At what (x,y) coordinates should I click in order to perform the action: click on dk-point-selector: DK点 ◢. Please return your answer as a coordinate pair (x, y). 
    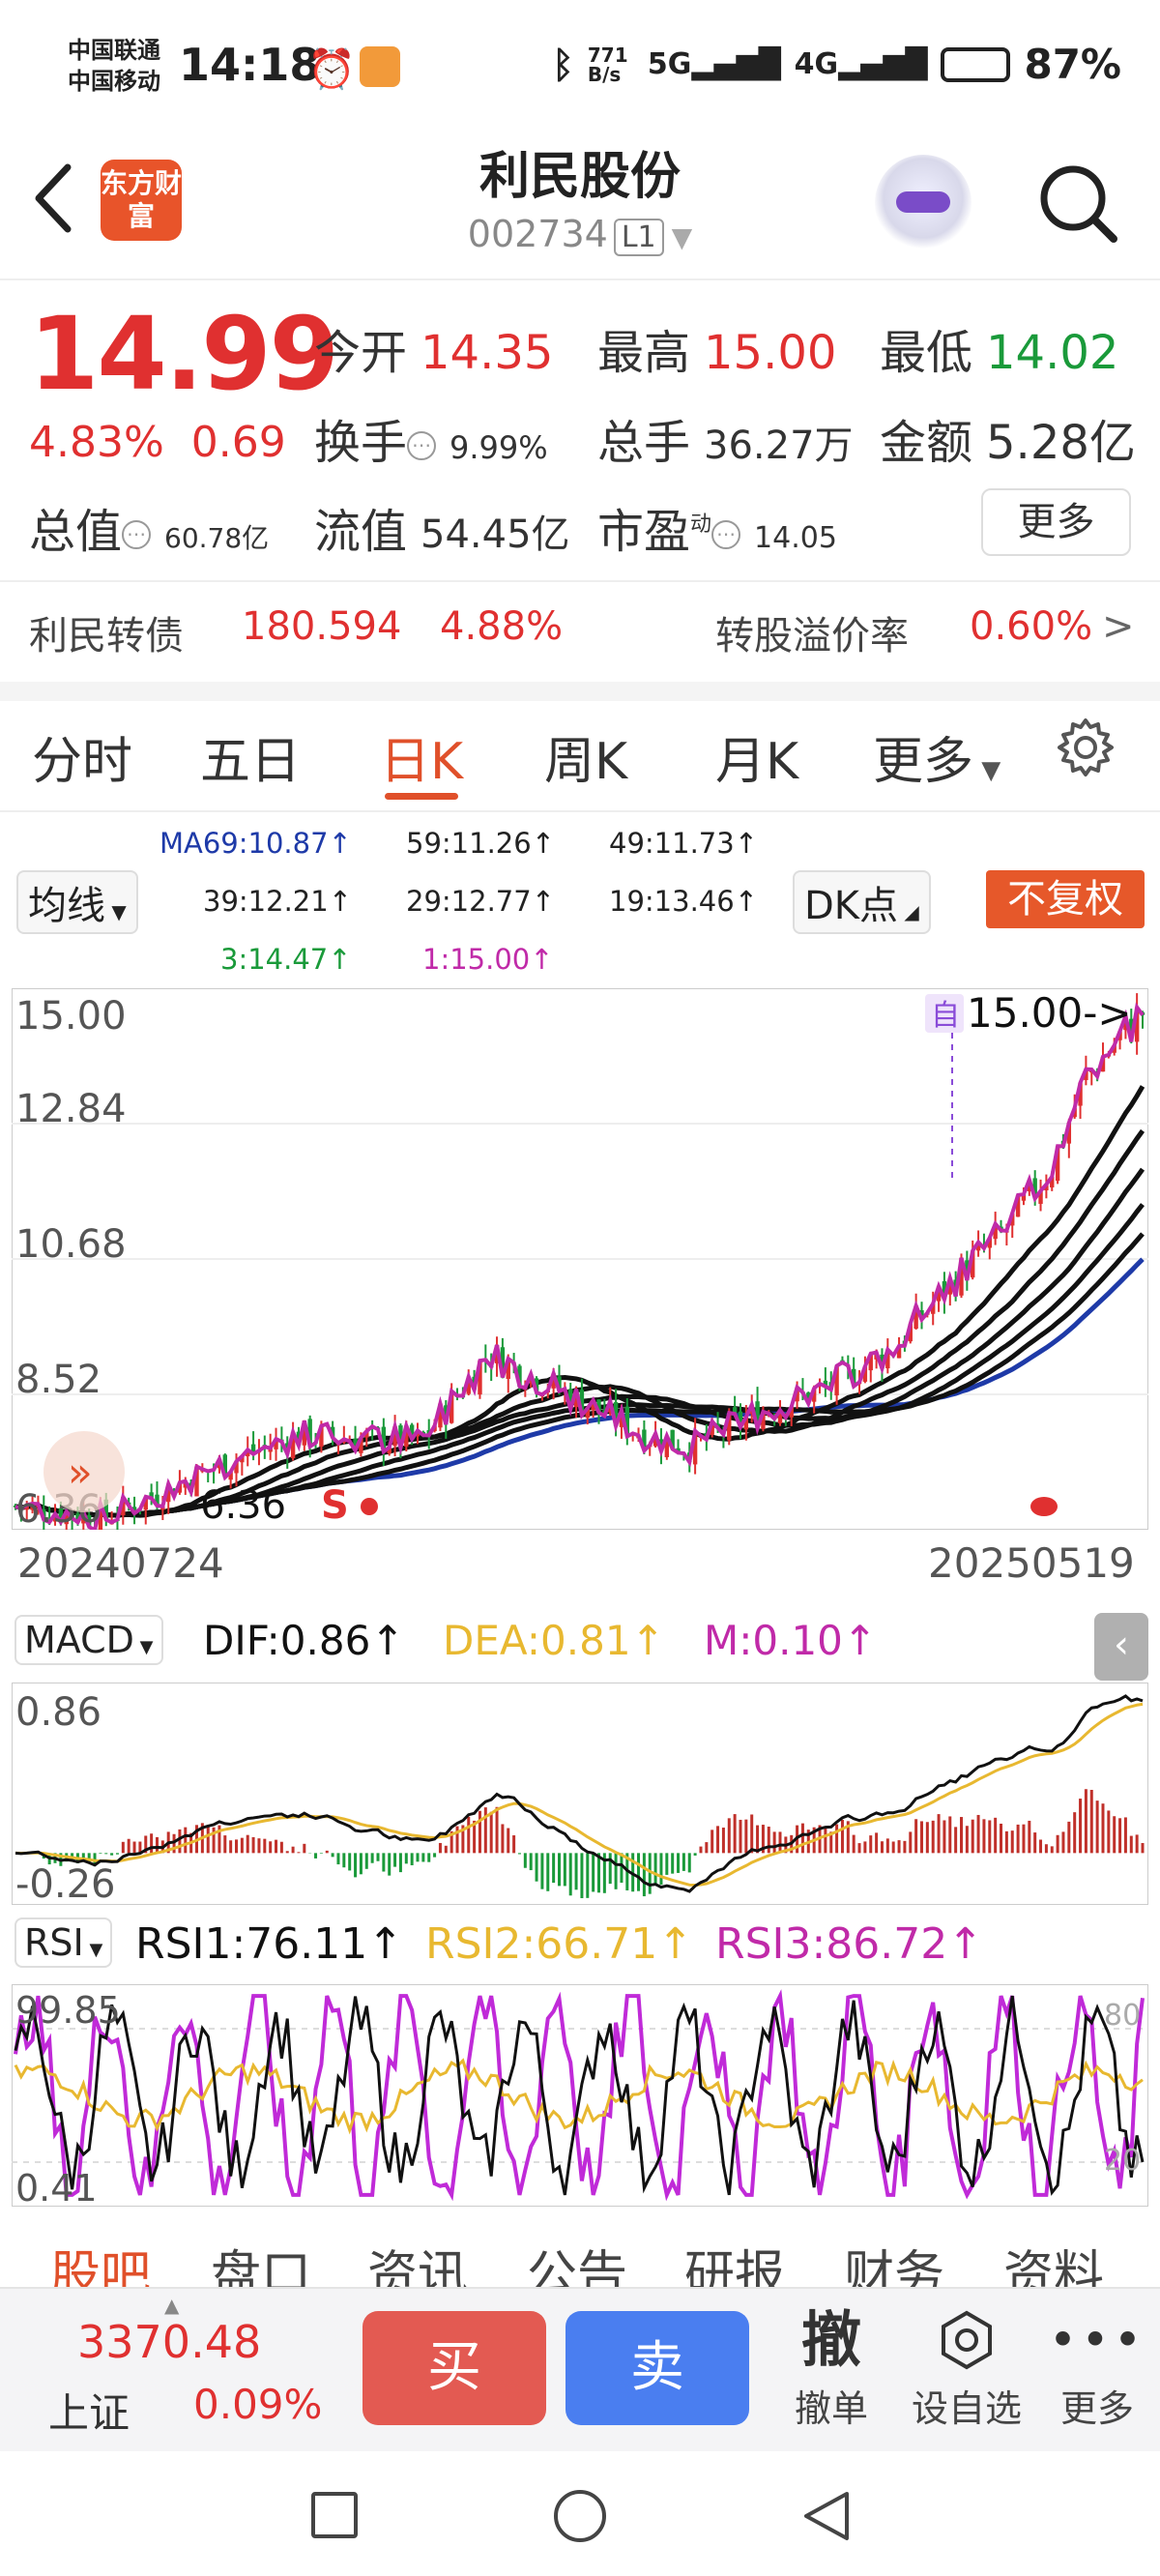
    Looking at the image, I should click on (862, 902).